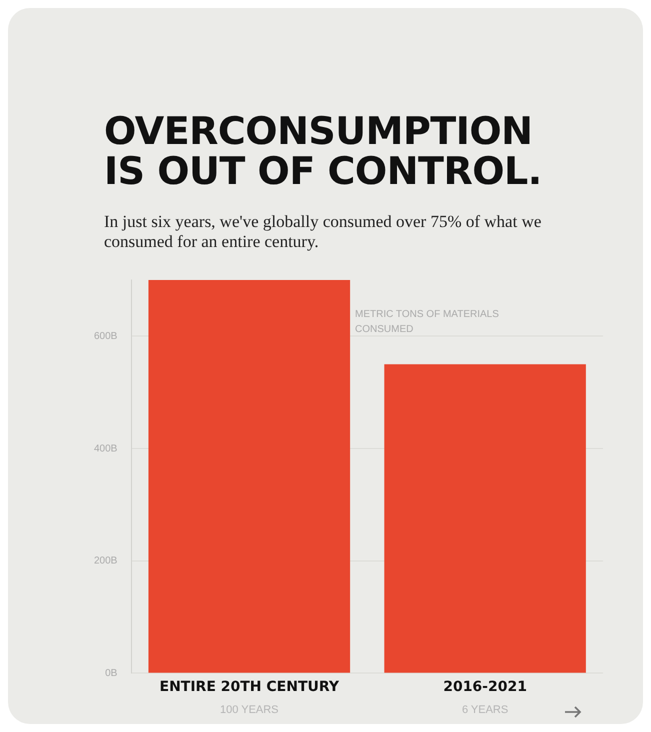 This screenshot has height=732, width=651. I want to click on y-tick-label: 200B, so click(106, 561).